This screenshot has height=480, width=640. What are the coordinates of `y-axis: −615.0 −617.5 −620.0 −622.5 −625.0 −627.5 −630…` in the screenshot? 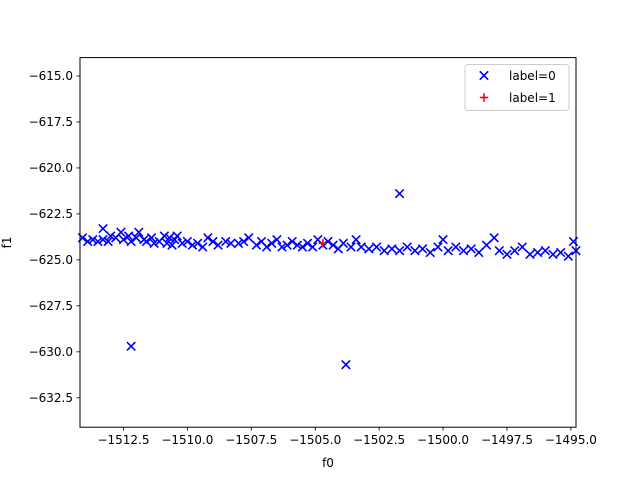 It's located at (54, 237).